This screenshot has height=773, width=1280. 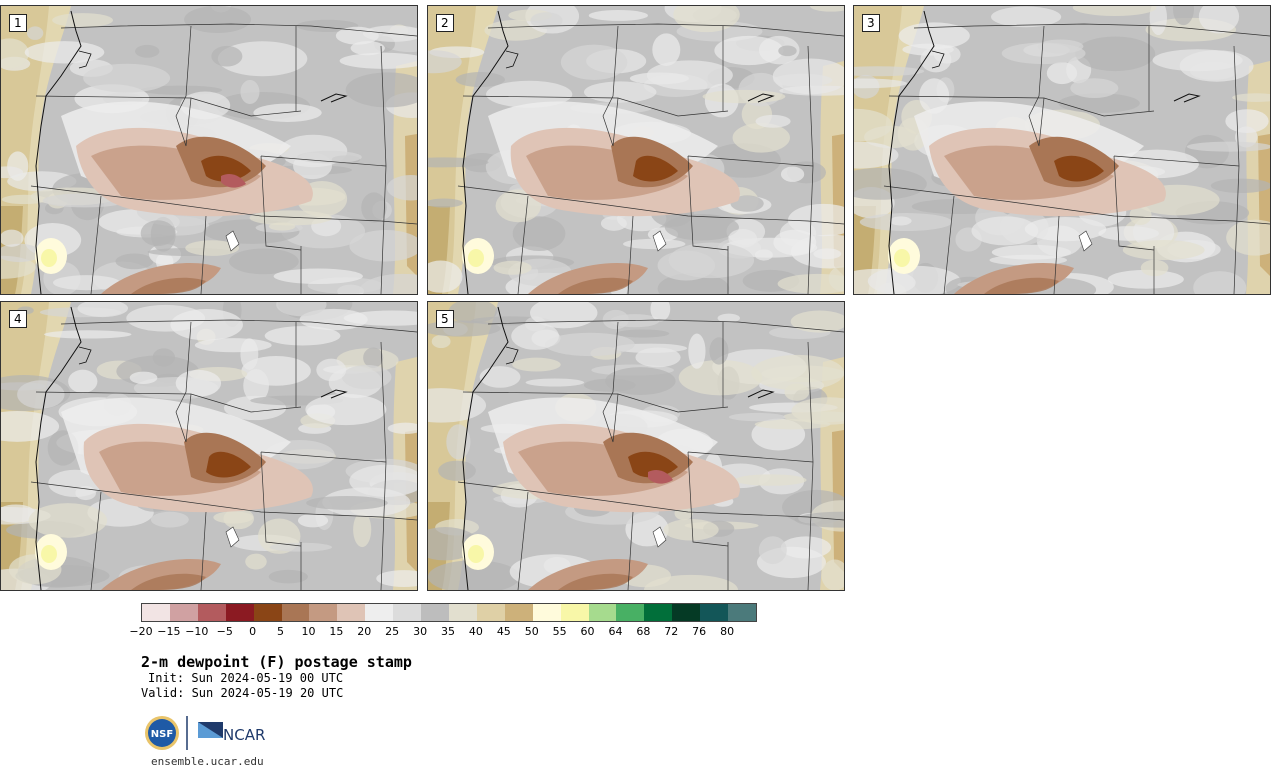 I want to click on colorbar-tick-label: 50, so click(x=531, y=631).